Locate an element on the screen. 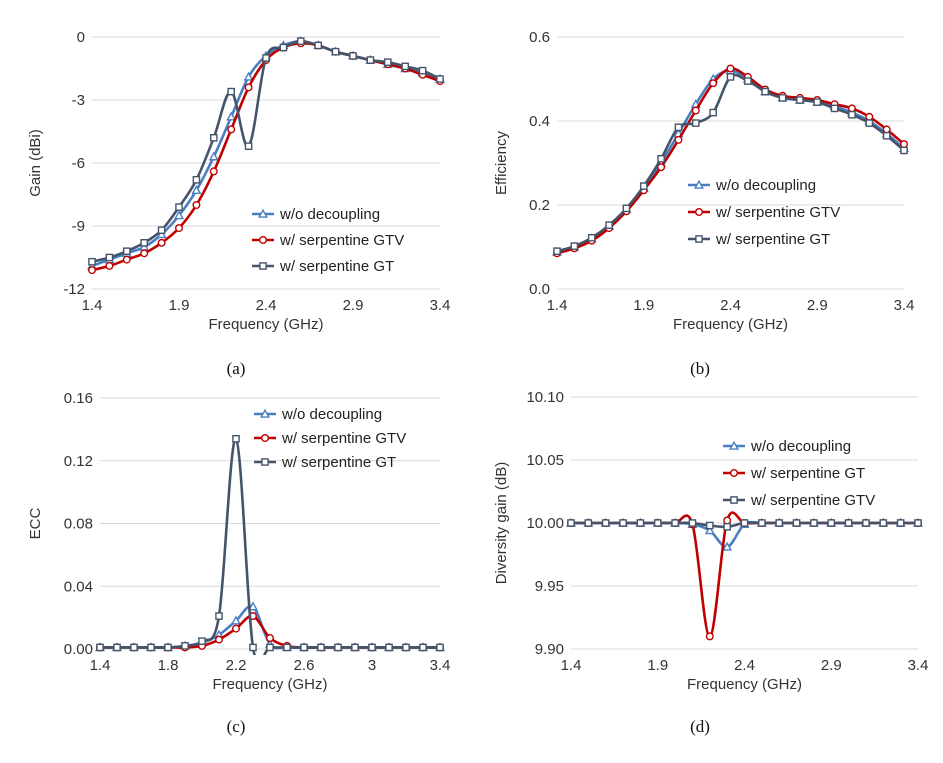 The width and height of the screenshot is (943, 763). y-tick-label: 9.95 is located at coordinates (549, 586).